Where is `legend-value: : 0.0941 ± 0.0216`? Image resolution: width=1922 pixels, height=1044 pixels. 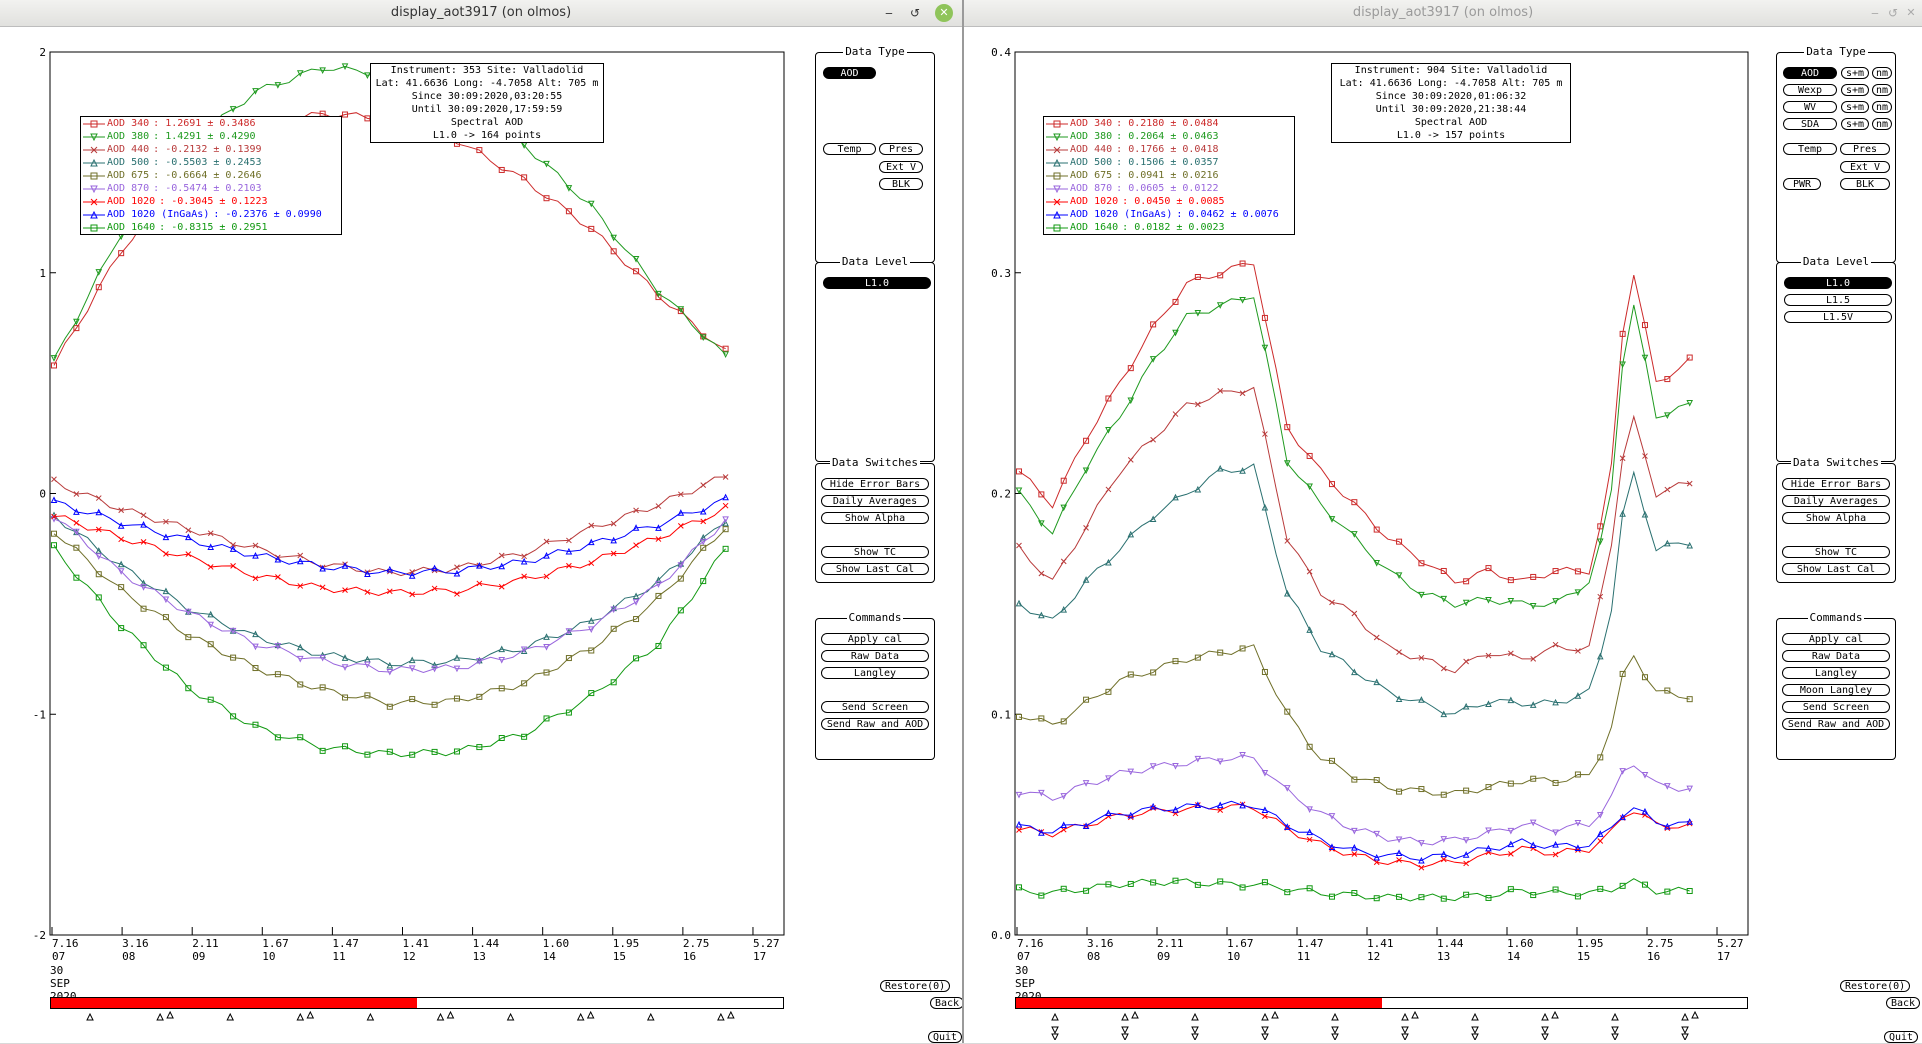
legend-value: : 0.0941 ± 0.0216 is located at coordinates (1167, 175).